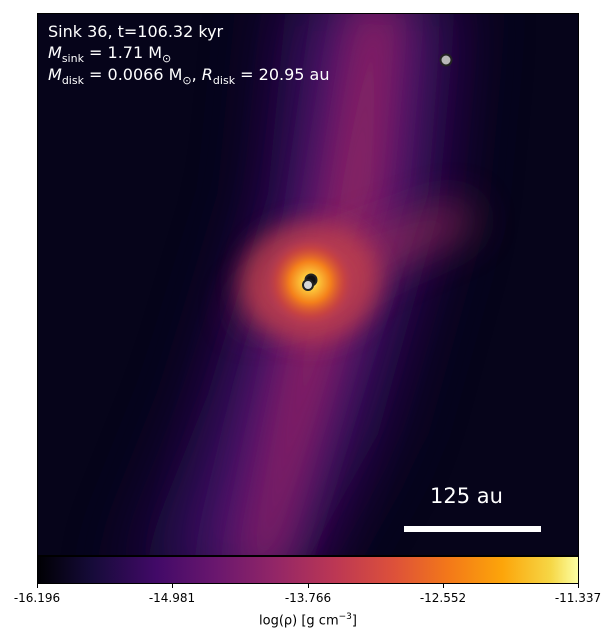 The image size is (615, 644). What do you see at coordinates (37, 598) in the screenshot?
I see `colorbar-tick-label: -16.196` at bounding box center [37, 598].